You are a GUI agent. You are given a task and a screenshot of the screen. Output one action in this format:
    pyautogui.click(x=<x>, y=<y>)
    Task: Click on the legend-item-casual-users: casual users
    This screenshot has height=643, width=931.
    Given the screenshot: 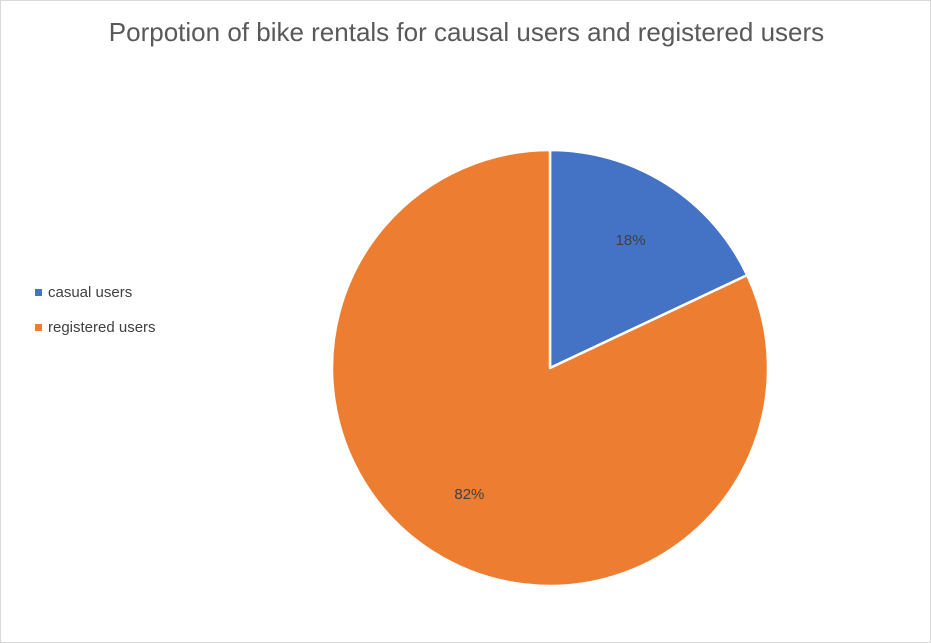 What is the action you would take?
    pyautogui.click(x=95, y=292)
    